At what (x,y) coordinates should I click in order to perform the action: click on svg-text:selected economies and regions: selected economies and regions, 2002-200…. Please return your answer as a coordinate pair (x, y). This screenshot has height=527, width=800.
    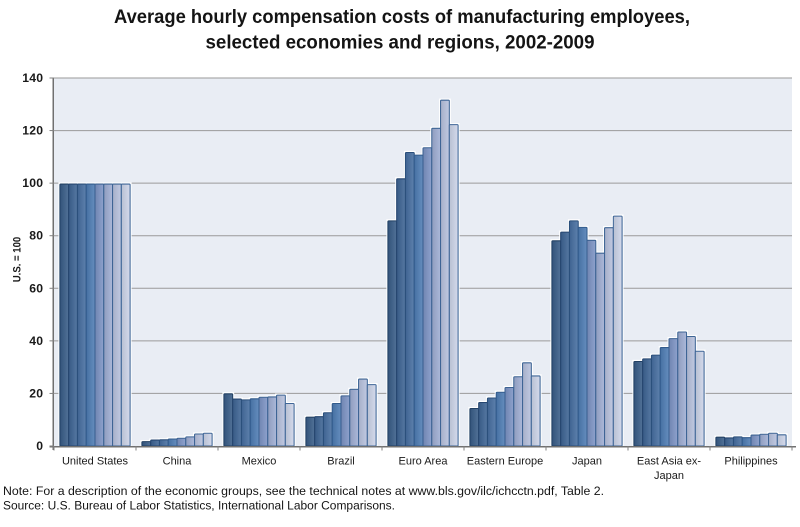
    Looking at the image, I should click on (400, 42).